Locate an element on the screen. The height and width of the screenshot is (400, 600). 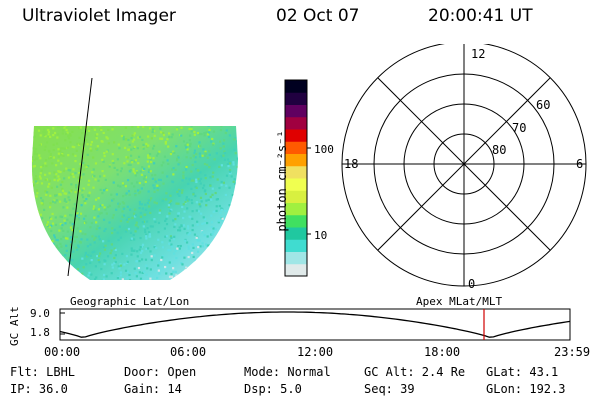
xtick-2359: 23:59 is located at coordinates (572, 352).